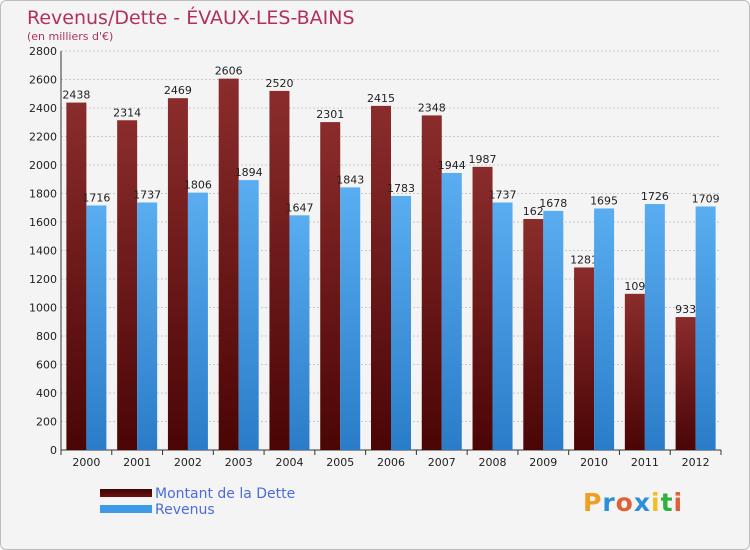 This screenshot has width=750, height=550. What do you see at coordinates (46, 365) in the screenshot?
I see `y-tick-label: 600` at bounding box center [46, 365].